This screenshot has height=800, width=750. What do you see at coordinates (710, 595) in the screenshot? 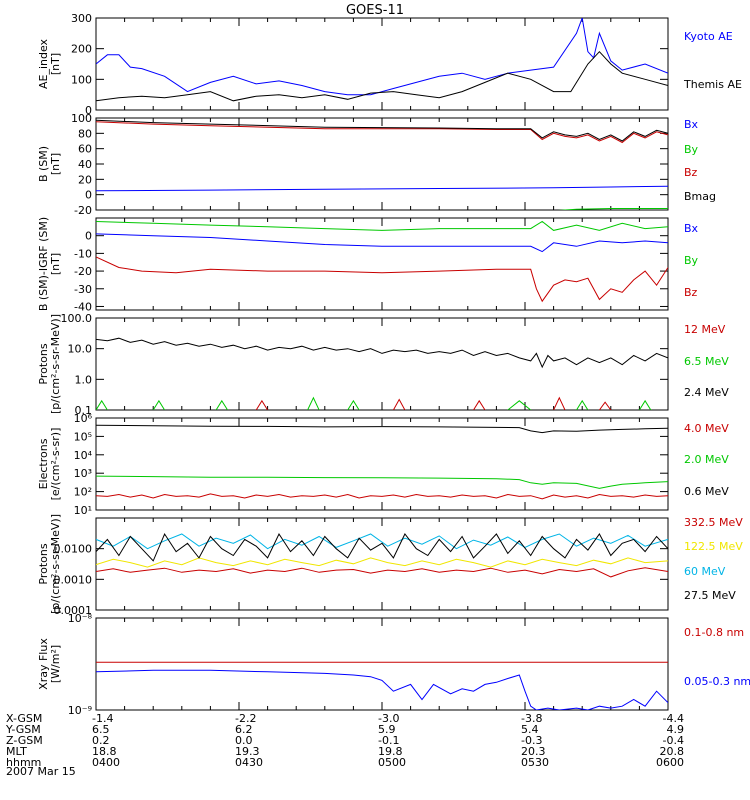
I see `legend-entry: 27.5 MeV` at bounding box center [710, 595].